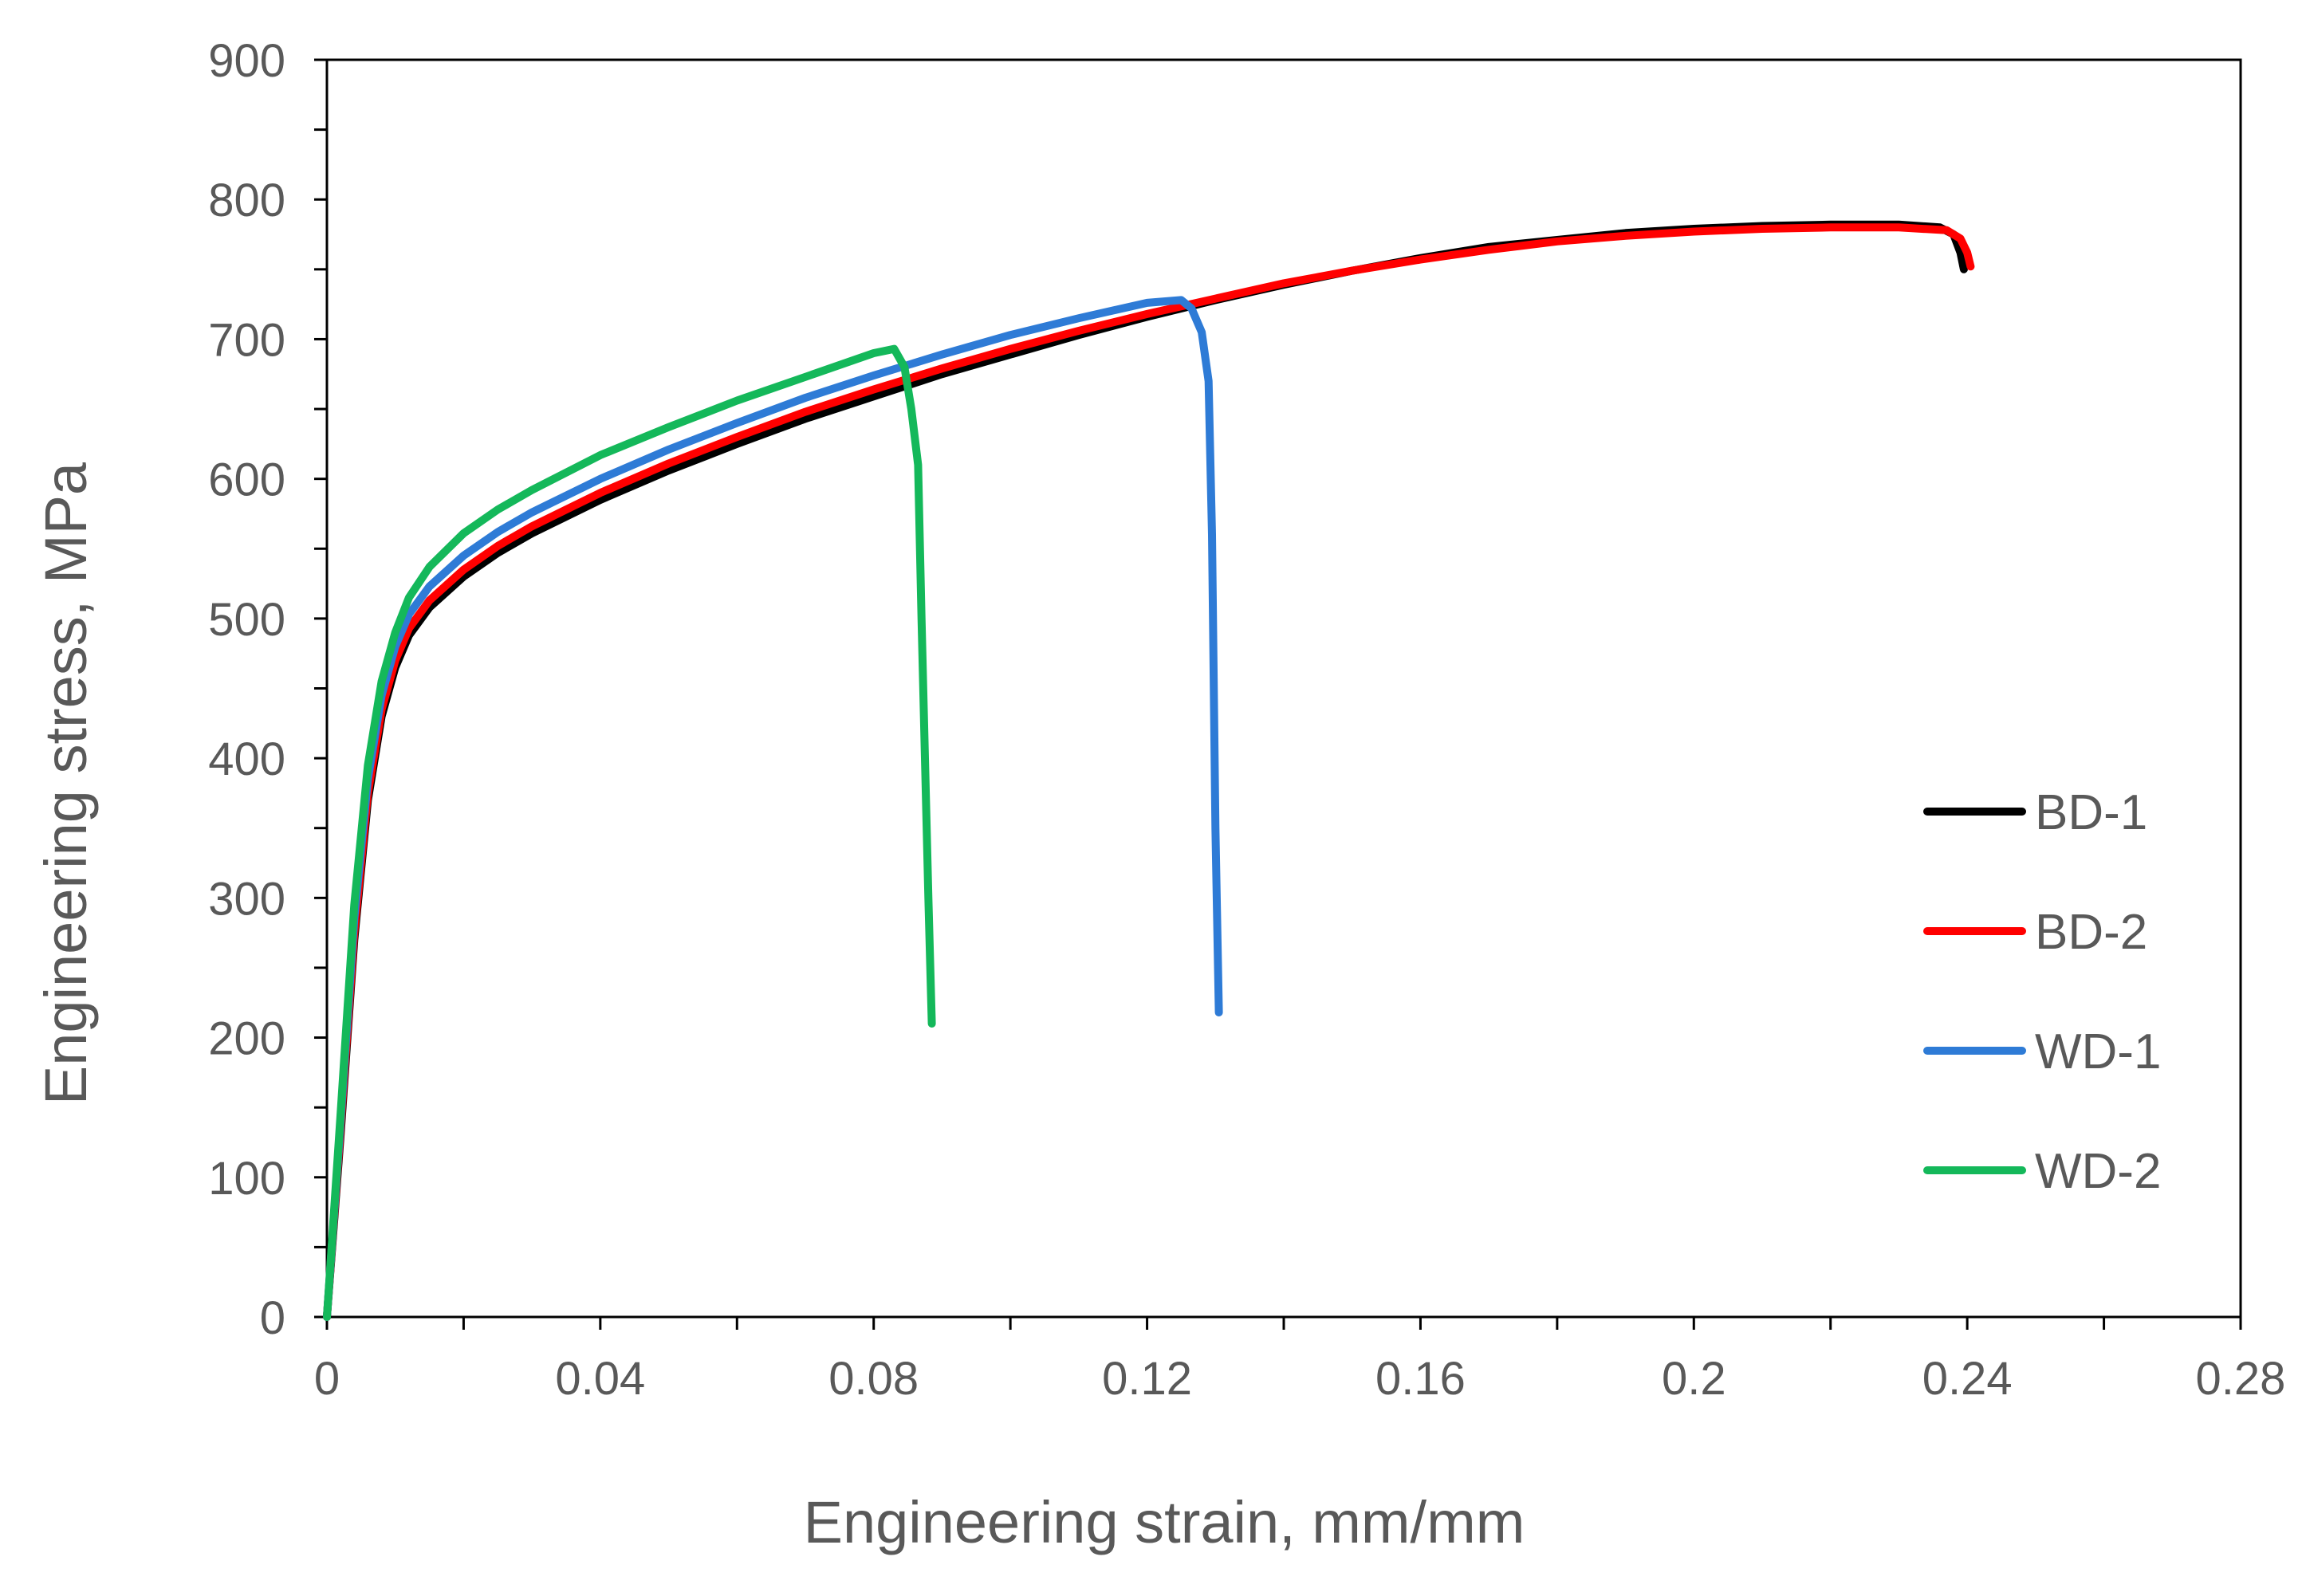 The width and height of the screenshot is (2306, 1596). I want to click on y-tick-label: 0, so click(272, 1318).